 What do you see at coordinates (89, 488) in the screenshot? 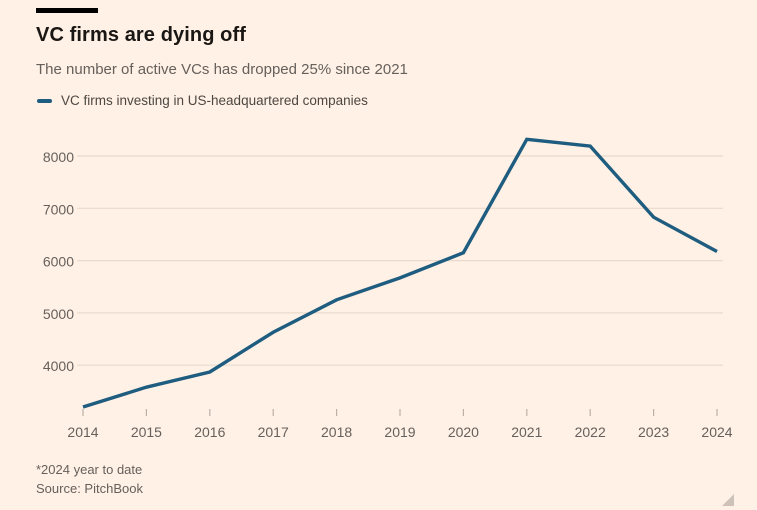
I see `source-credit: Source: PitchBook` at bounding box center [89, 488].